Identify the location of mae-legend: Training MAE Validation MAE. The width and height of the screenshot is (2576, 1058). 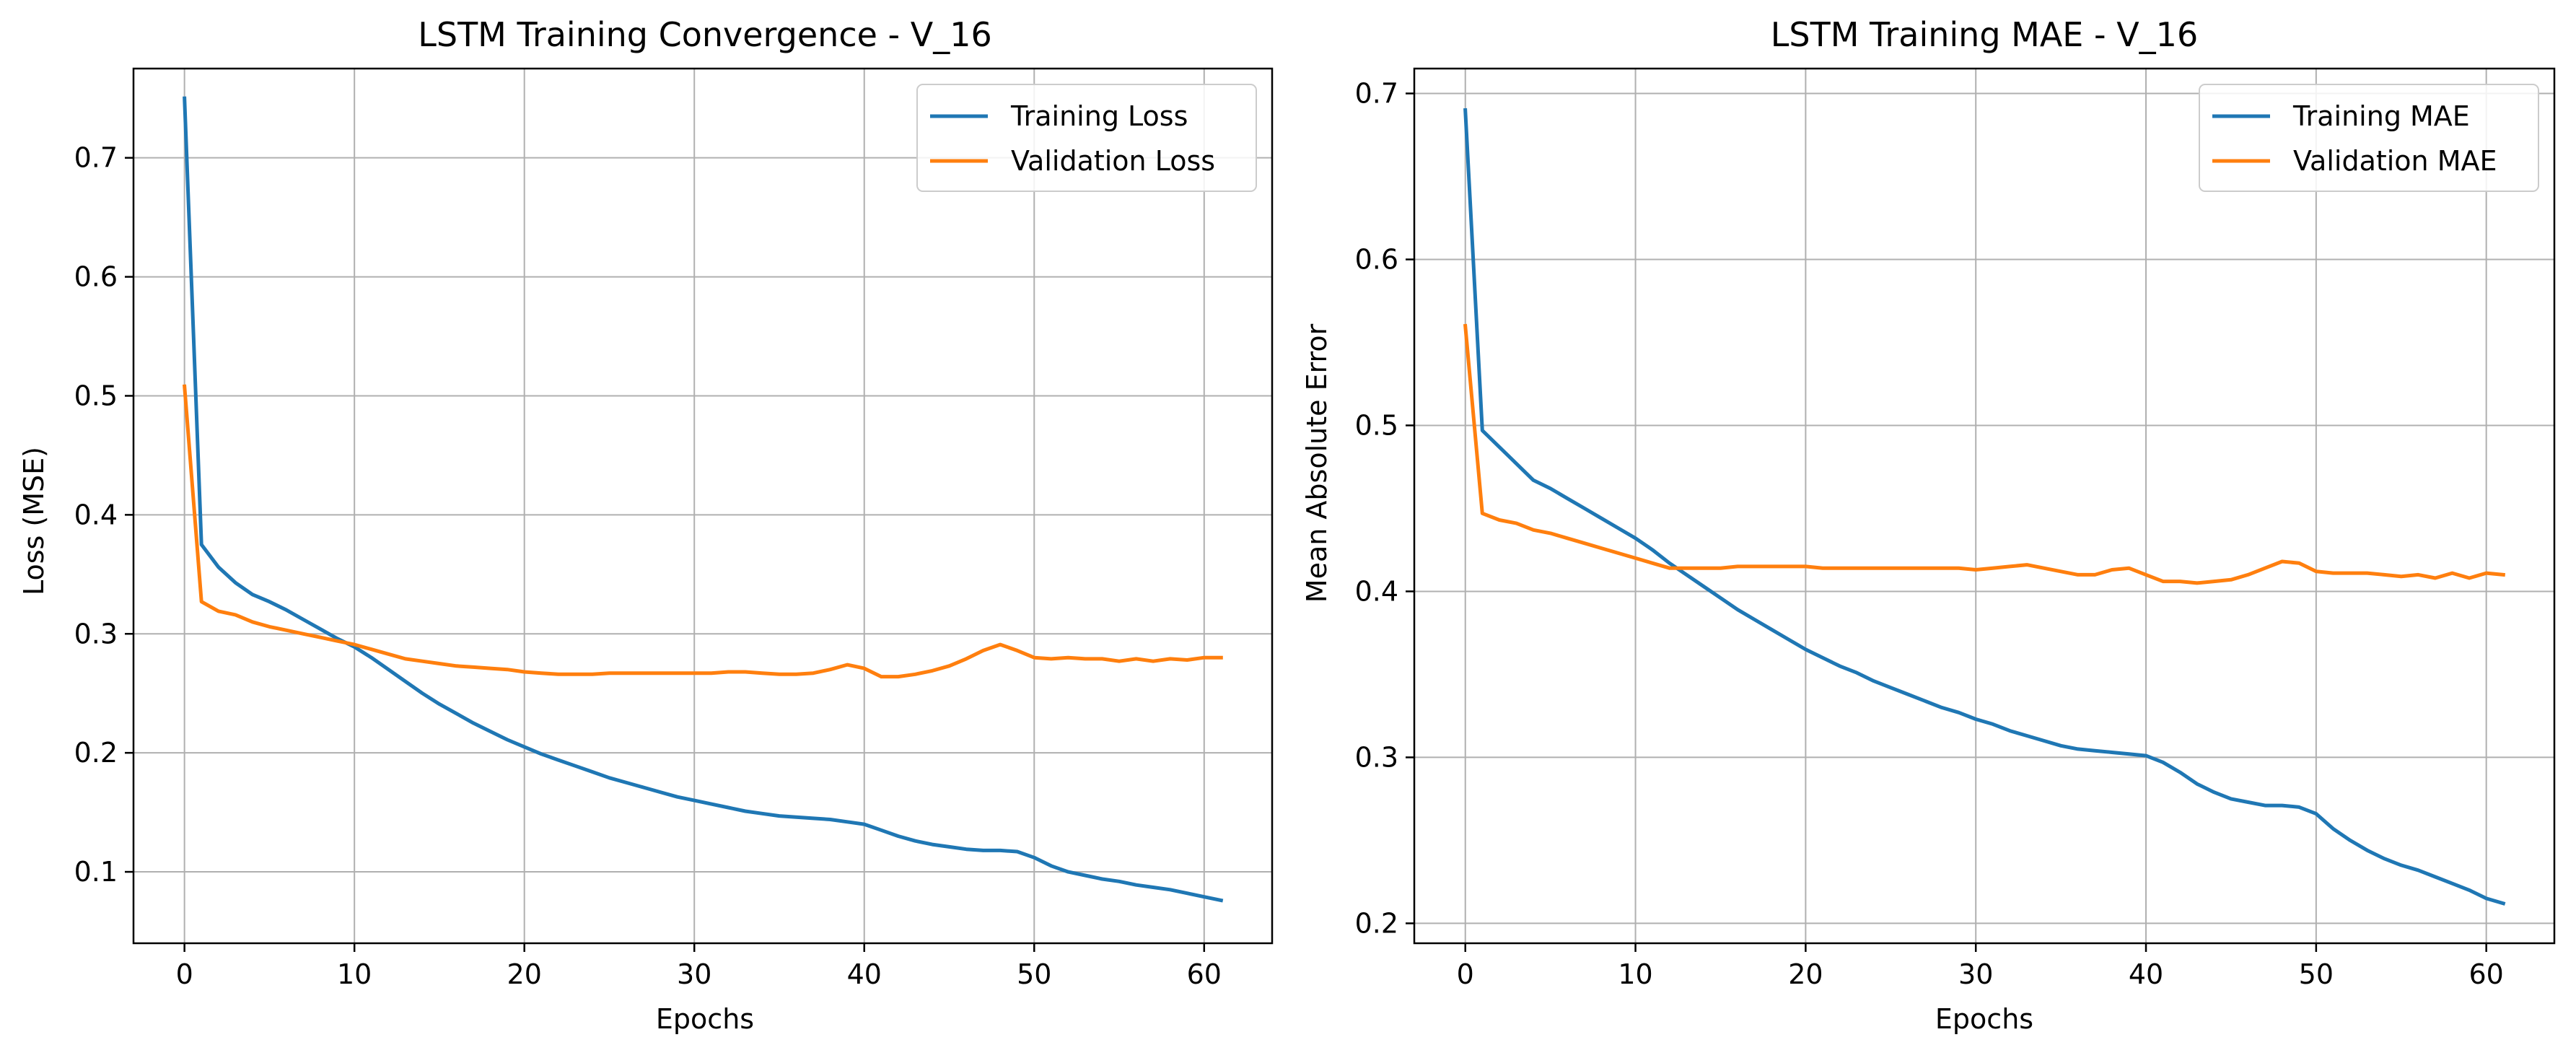
(2369, 138).